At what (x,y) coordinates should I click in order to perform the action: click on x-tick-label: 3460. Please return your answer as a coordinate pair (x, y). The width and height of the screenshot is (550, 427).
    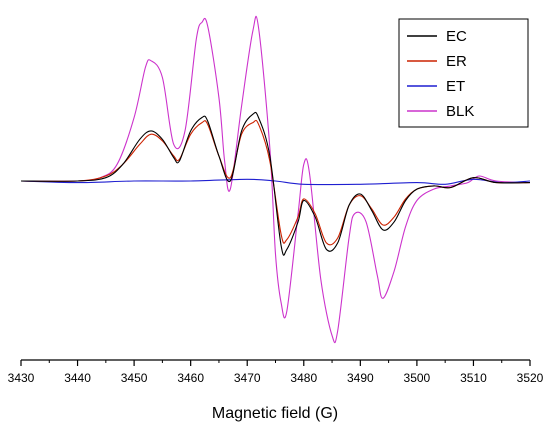
    Looking at the image, I should click on (190, 378).